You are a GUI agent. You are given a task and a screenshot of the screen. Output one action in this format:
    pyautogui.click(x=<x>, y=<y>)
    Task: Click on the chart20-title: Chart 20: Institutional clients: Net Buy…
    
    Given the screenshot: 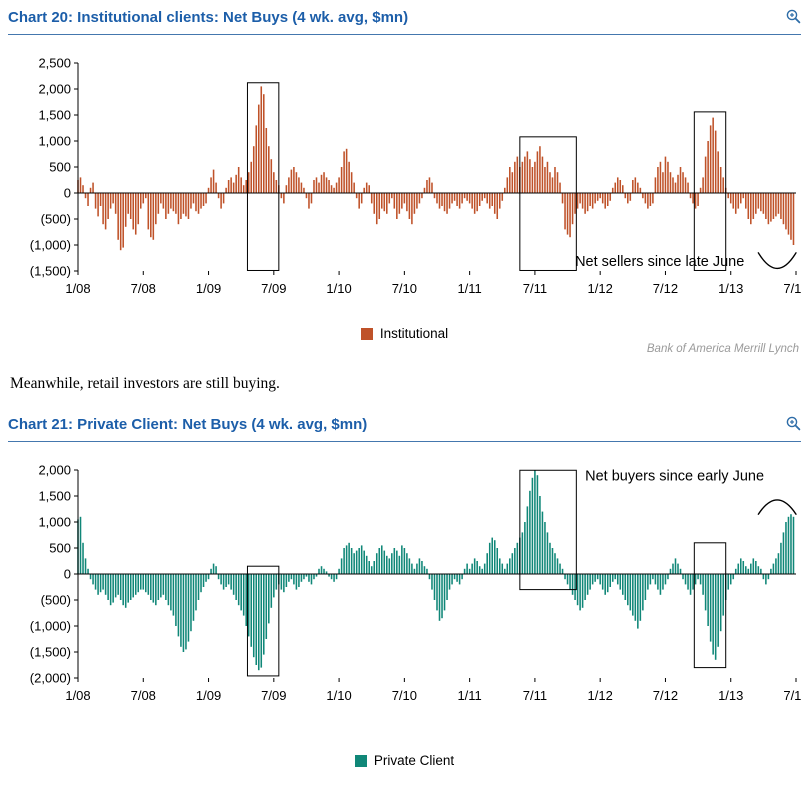 What is the action you would take?
    pyautogui.click(x=208, y=17)
    